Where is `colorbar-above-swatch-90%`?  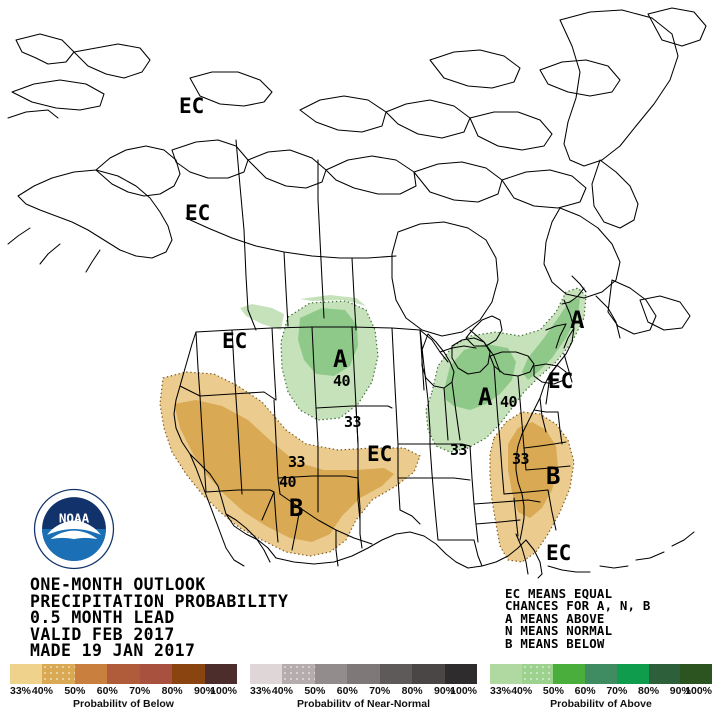 colorbar-above-swatch-90% is located at coordinates (696, 674).